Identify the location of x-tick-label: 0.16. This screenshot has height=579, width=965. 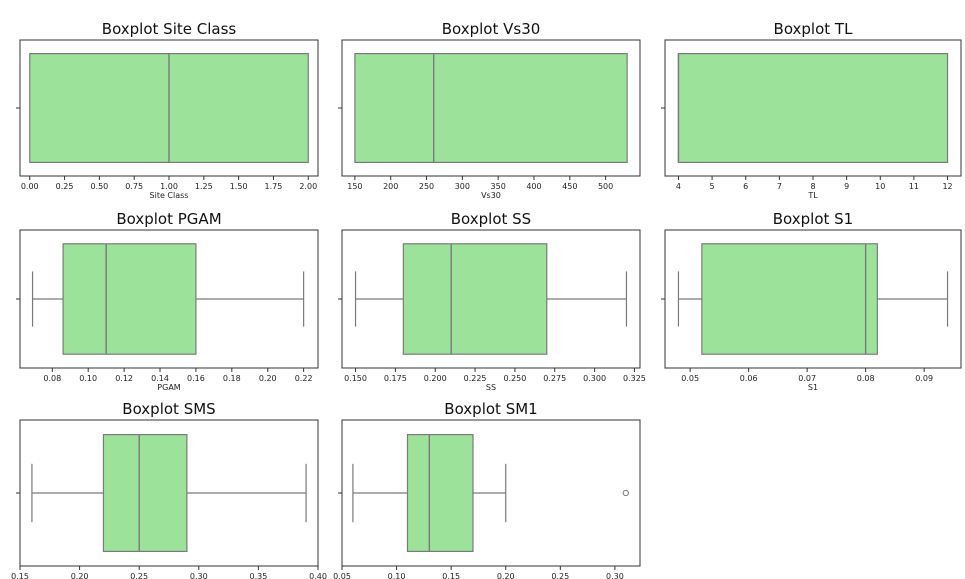
(196, 378).